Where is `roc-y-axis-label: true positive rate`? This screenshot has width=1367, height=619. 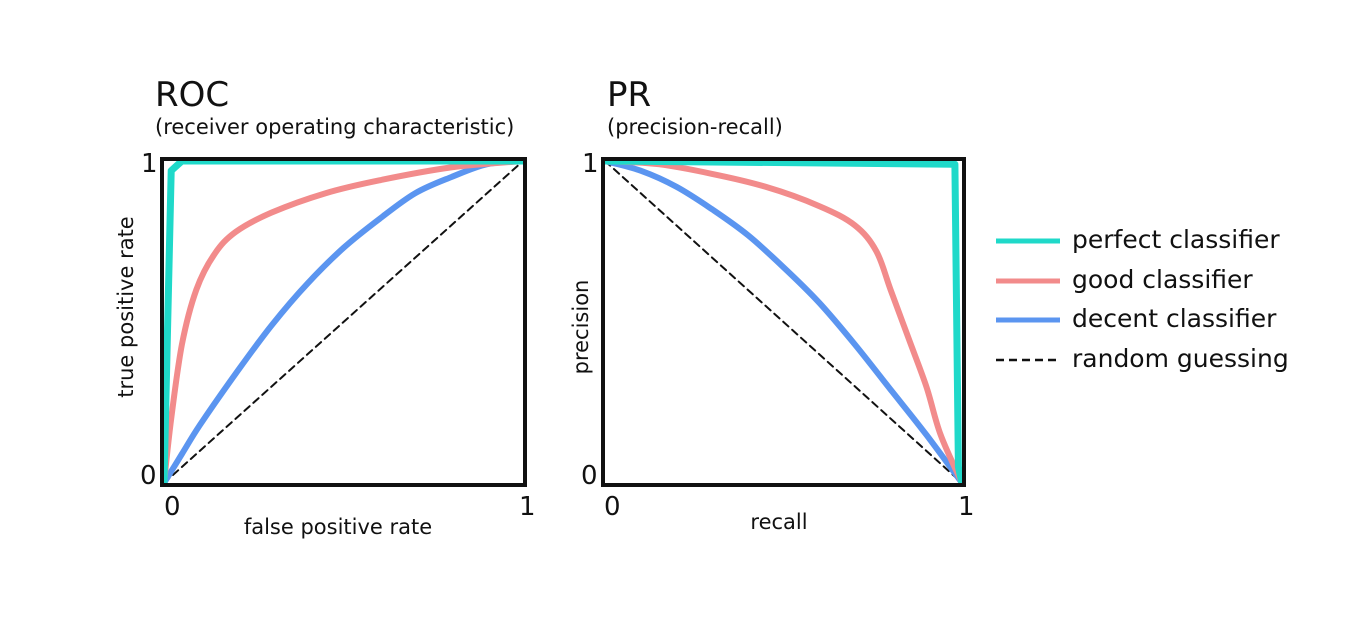
roc-y-axis-label: true positive rate is located at coordinates (126, 306).